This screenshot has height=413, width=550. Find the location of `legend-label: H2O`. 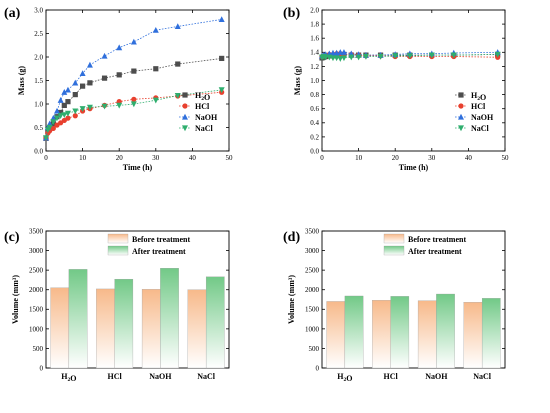

legend-label: H2O is located at coordinates (202, 96).